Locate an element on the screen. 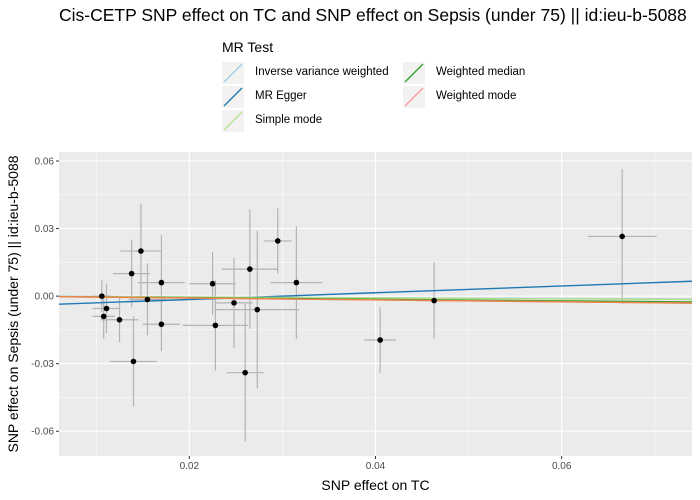  y-tick-label: -0.06 is located at coordinates (42, 432).